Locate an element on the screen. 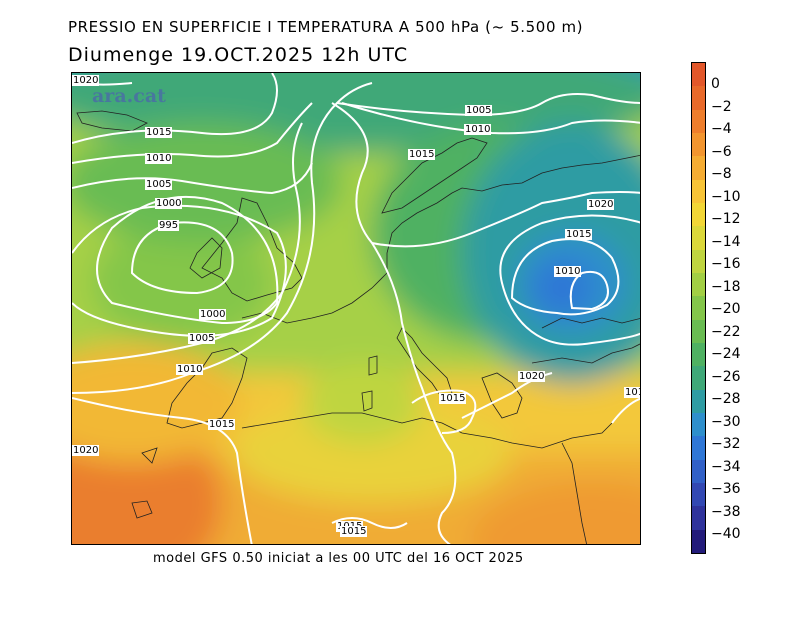 This screenshot has height=617, width=800. colorbar-tick-label: −8 is located at coordinates (721, 174).